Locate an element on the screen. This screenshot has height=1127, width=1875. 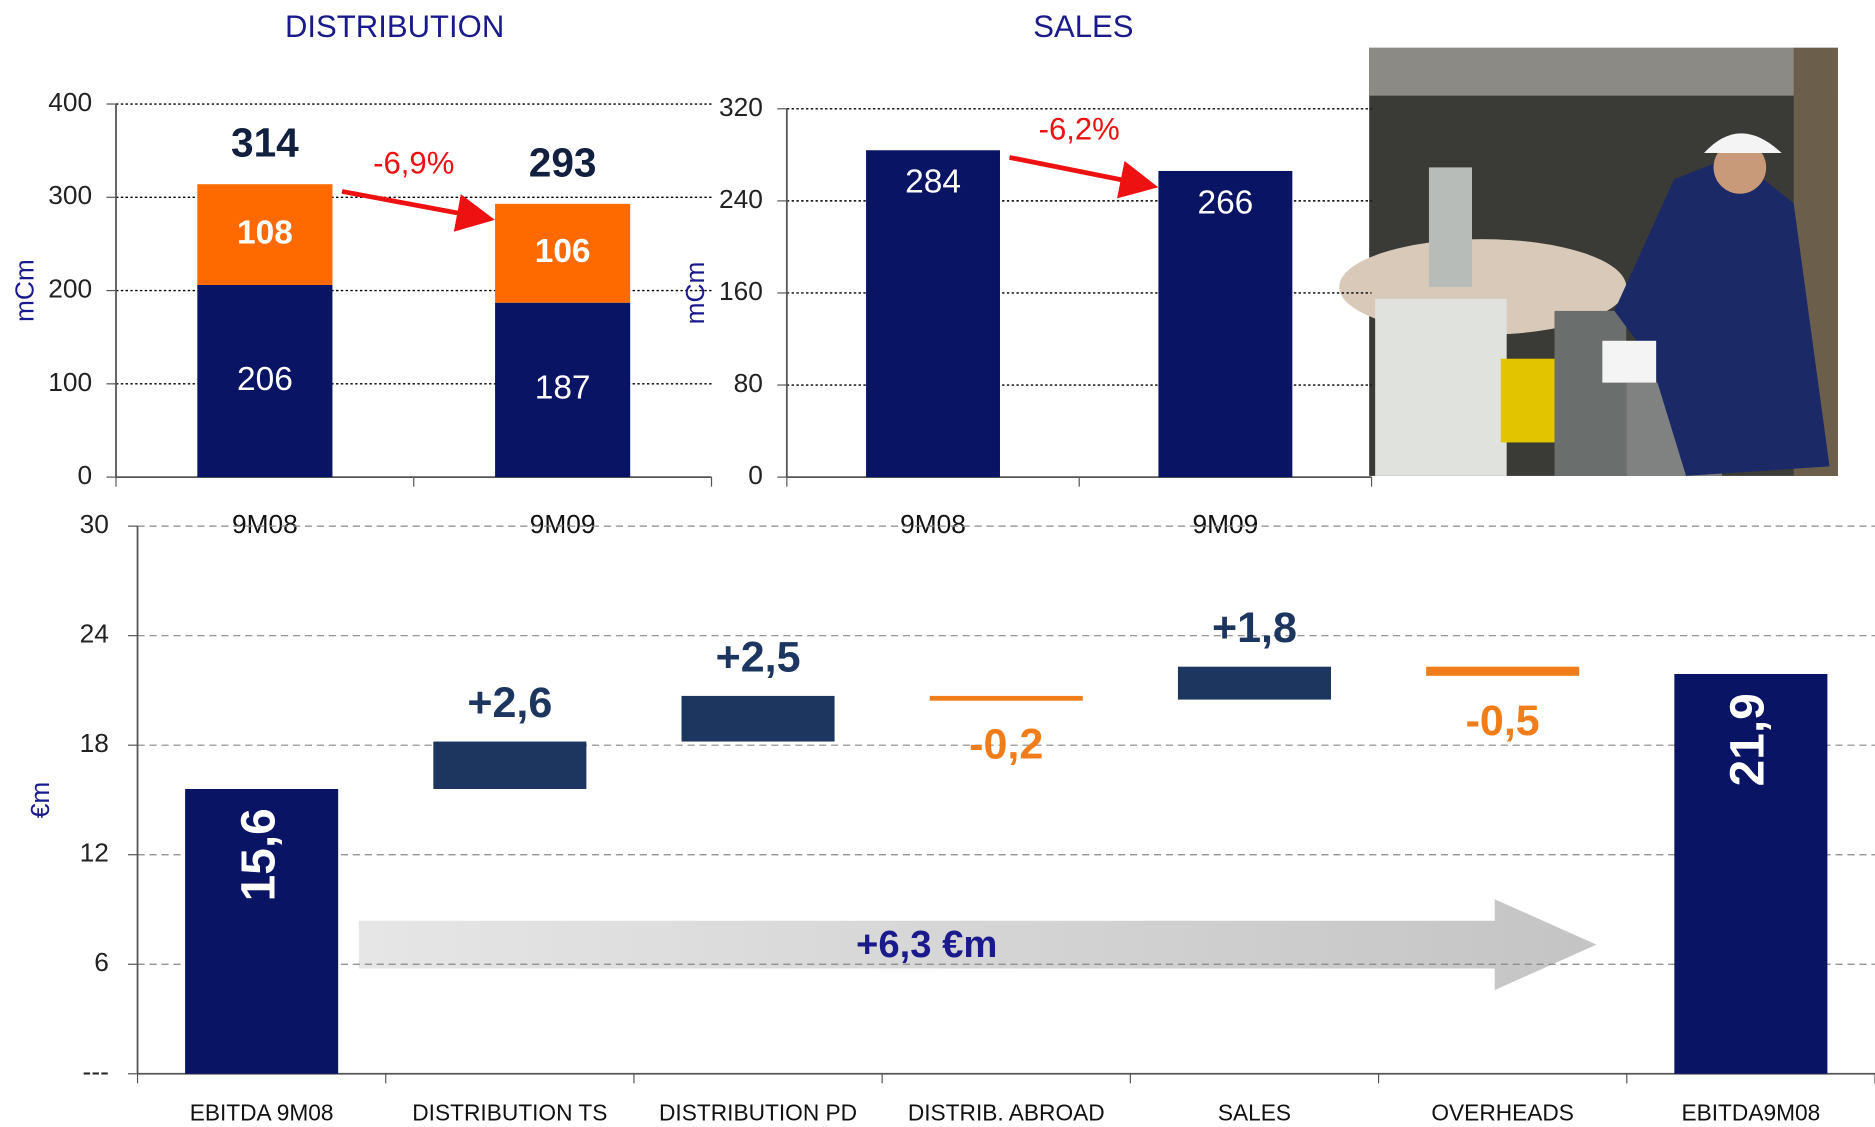
y-tick-label: 400 is located at coordinates (70, 102).